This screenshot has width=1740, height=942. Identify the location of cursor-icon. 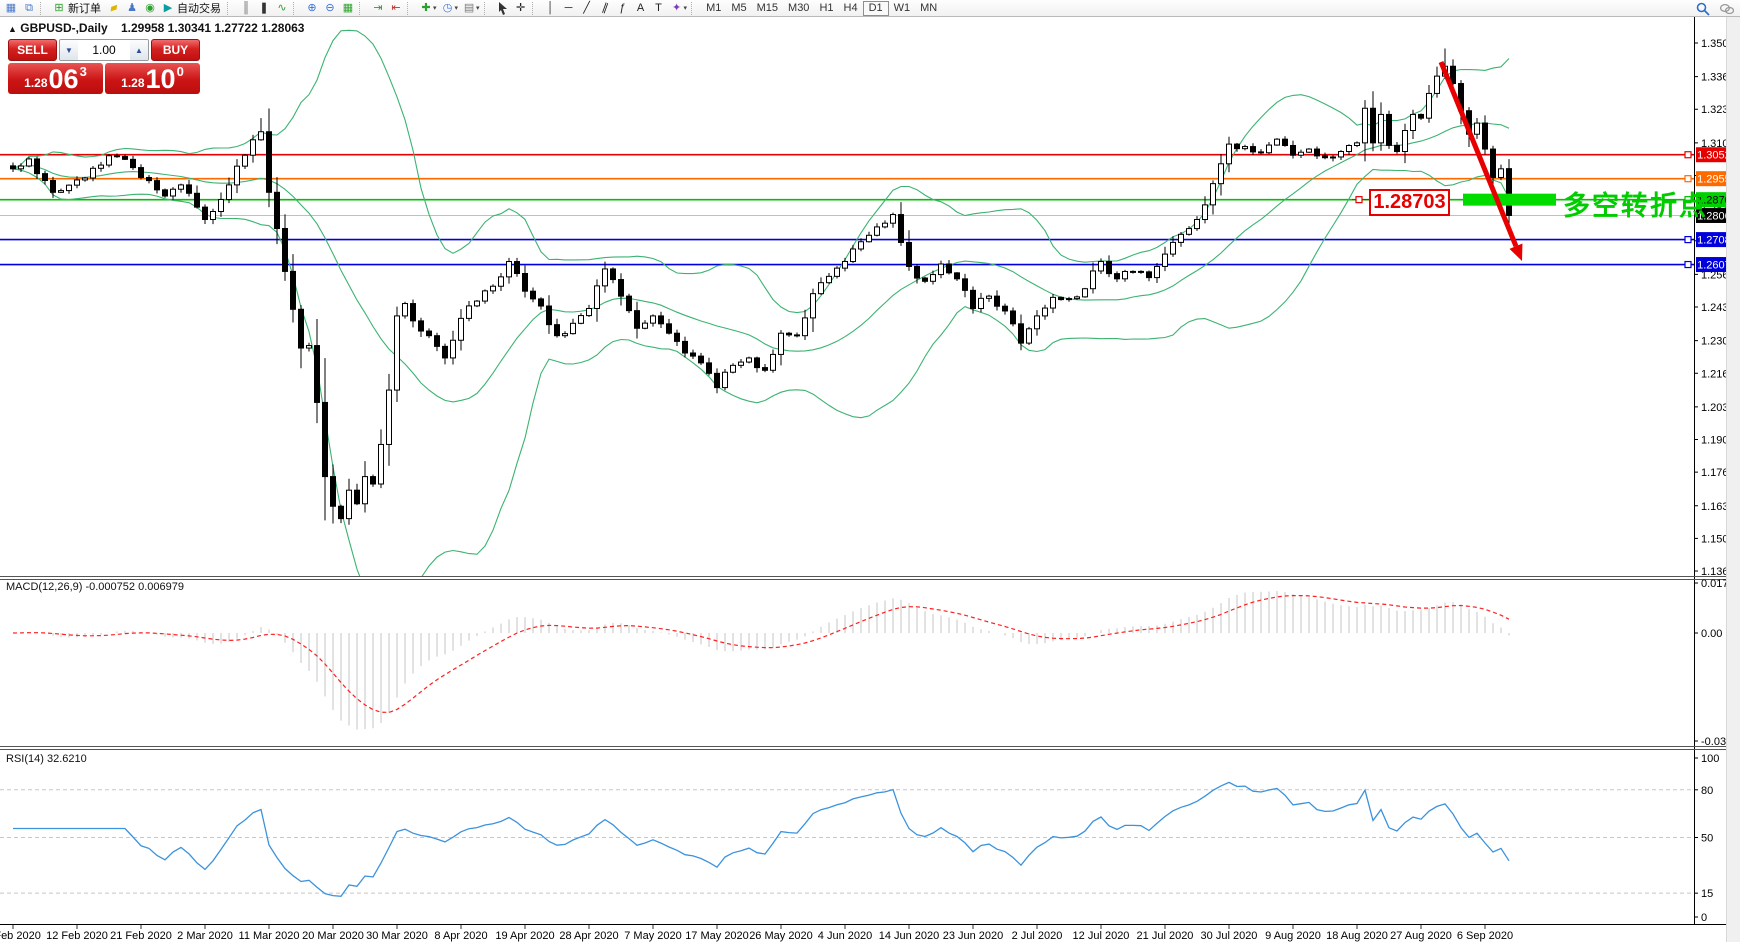
(503, 8).